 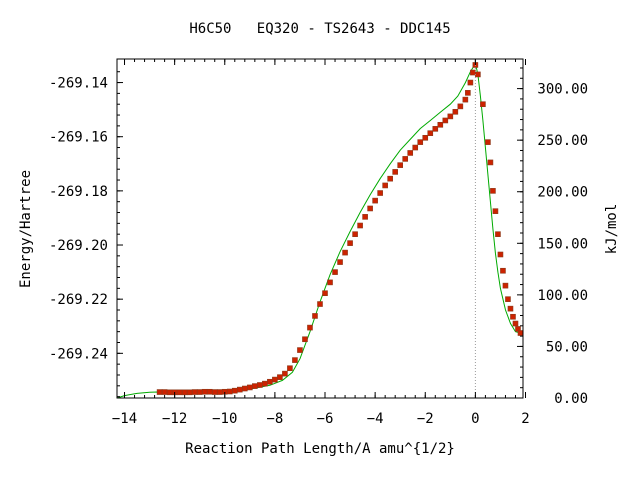 I want to click on x-tick-label: −14, so click(x=124, y=419).